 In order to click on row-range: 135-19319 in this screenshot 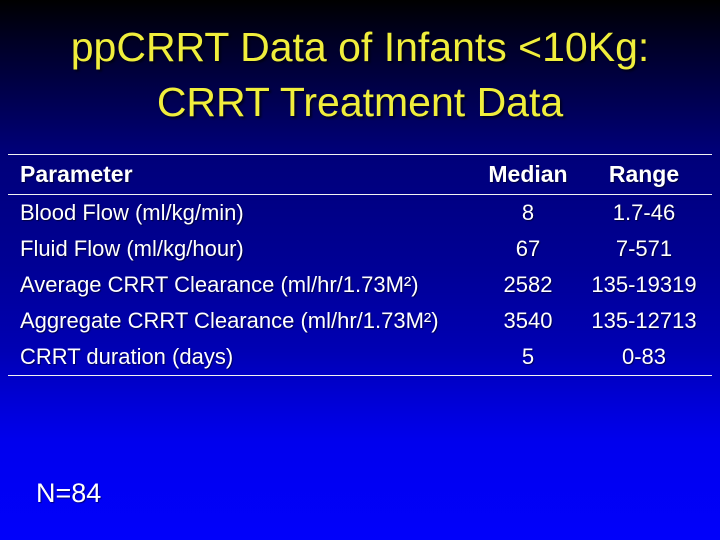, I will do `click(644, 284)`.